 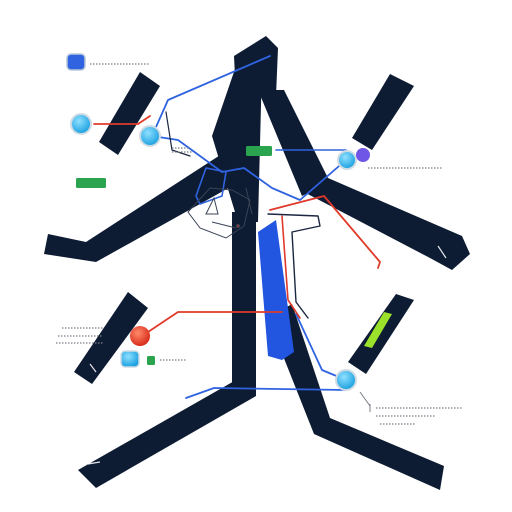 What do you see at coordinates (356, 397) in the screenshot?
I see `beam-lower-right-leg` at bounding box center [356, 397].